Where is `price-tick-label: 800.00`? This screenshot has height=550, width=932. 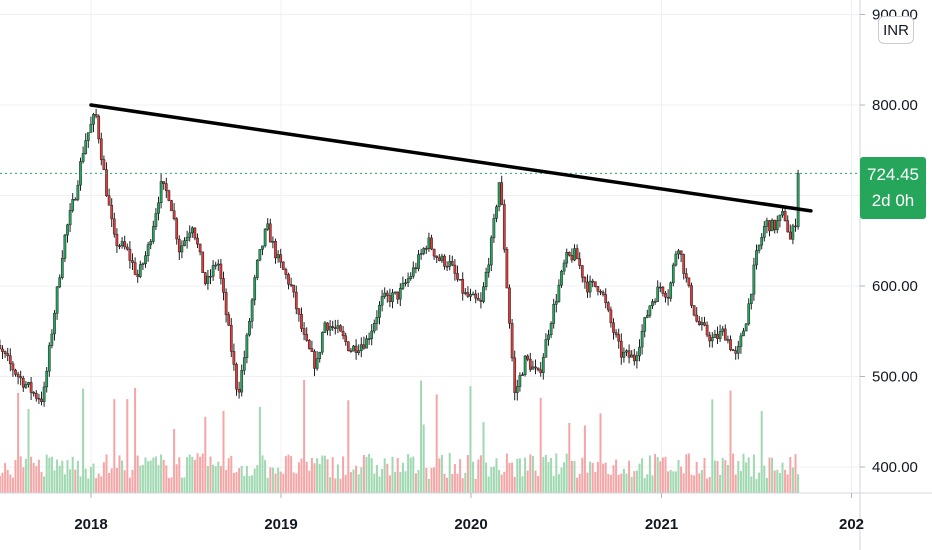
price-tick-label: 800.00 is located at coordinates (895, 105).